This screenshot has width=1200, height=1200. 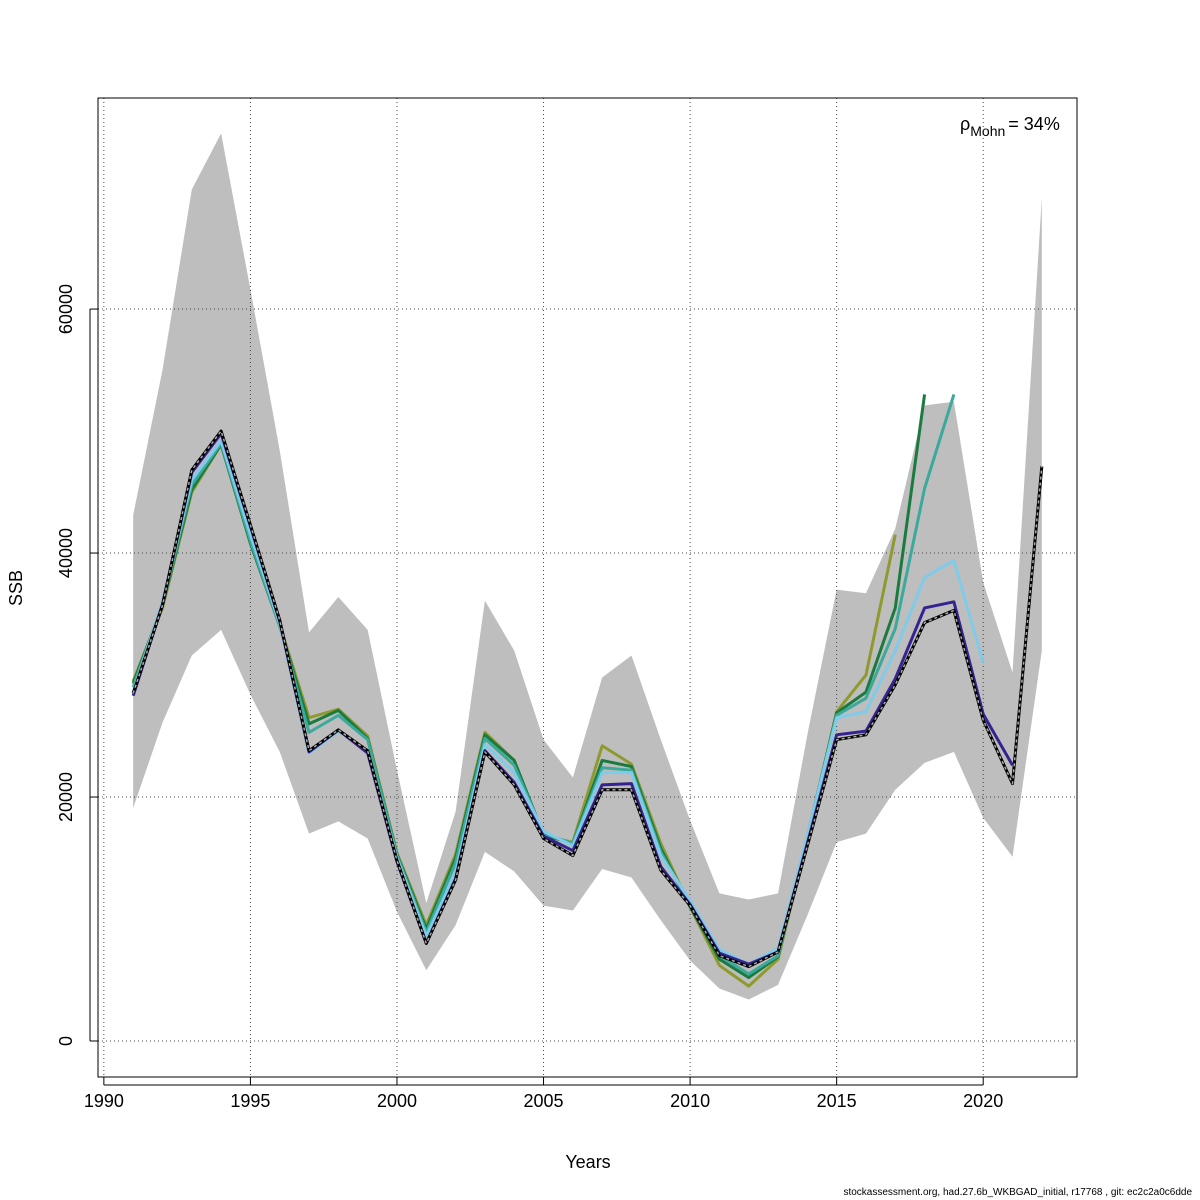 I want to click on y-axis-label: SSB, so click(x=16, y=588).